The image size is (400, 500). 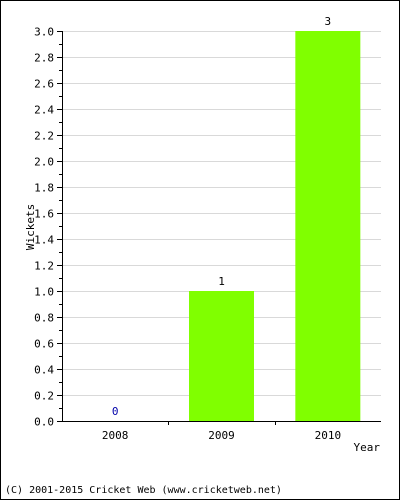 I want to click on y-tick-label: 0.2, so click(x=44, y=396).